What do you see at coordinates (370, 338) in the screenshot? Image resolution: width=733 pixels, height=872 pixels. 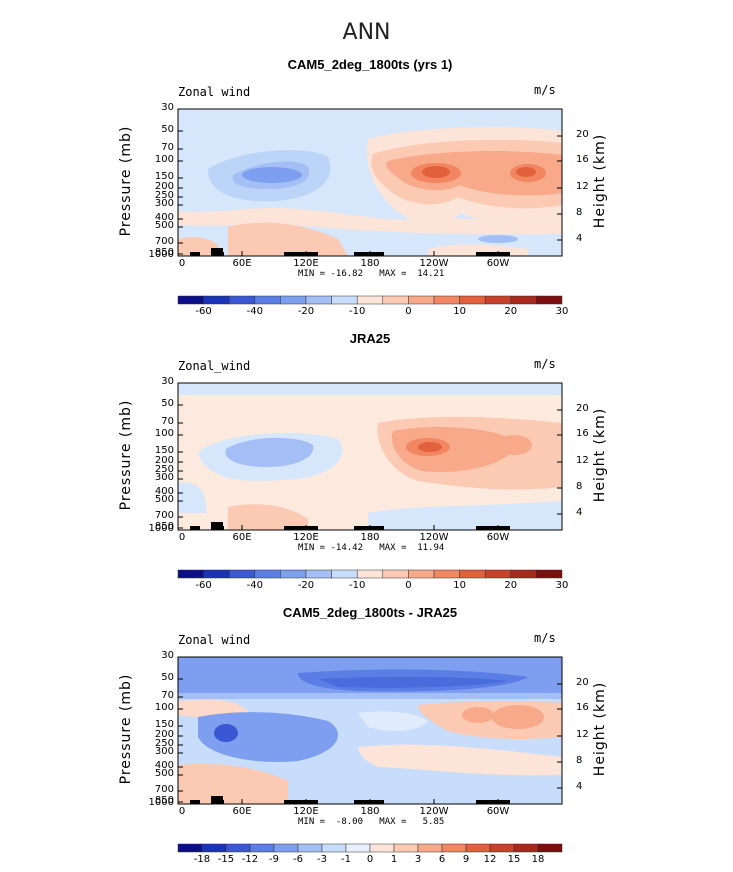 I see `panel-title: JRA25` at bounding box center [370, 338].